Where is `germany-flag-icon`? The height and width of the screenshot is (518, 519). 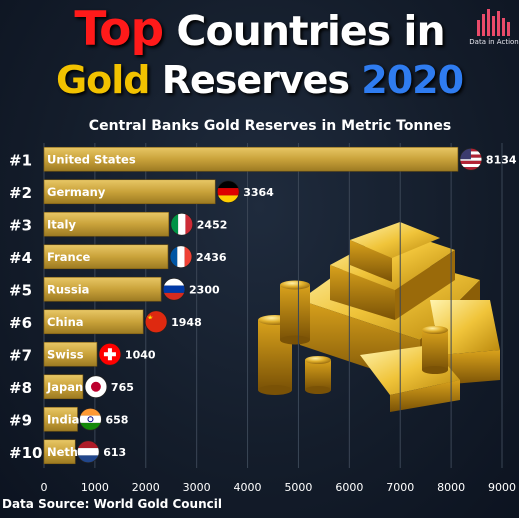
germany-flag-icon is located at coordinates (228, 191).